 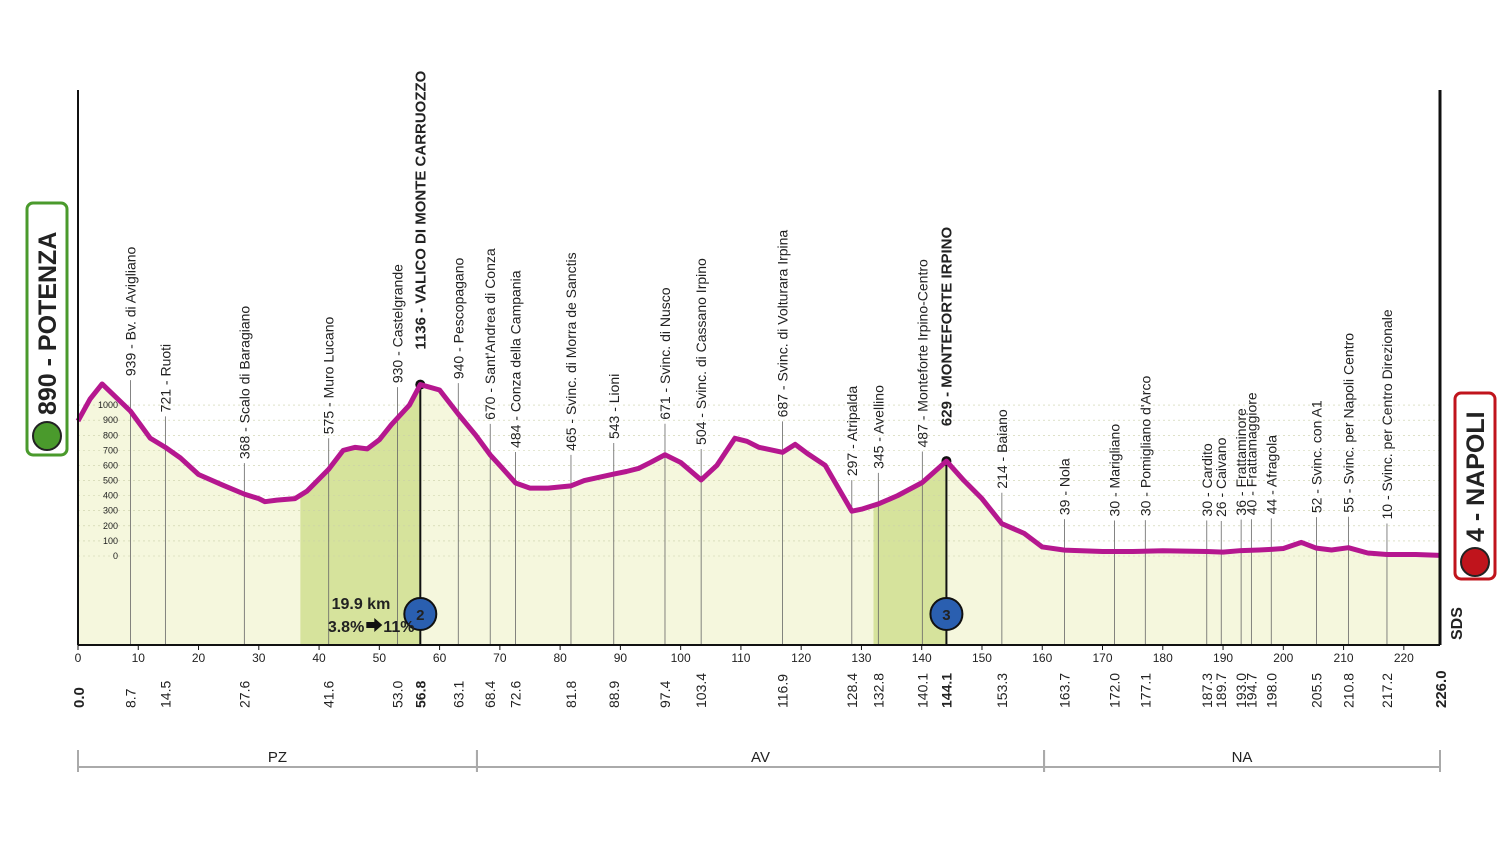 What do you see at coordinates (1042, 658) in the screenshot?
I see `x-tick-label: 160` at bounding box center [1042, 658].